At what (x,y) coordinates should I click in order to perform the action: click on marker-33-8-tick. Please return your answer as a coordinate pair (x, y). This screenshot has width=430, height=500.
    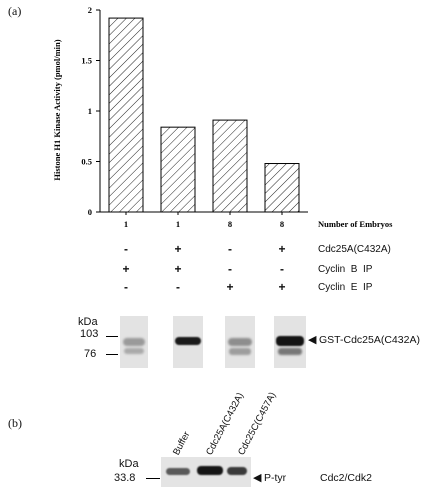
    Looking at the image, I should click on (153, 478).